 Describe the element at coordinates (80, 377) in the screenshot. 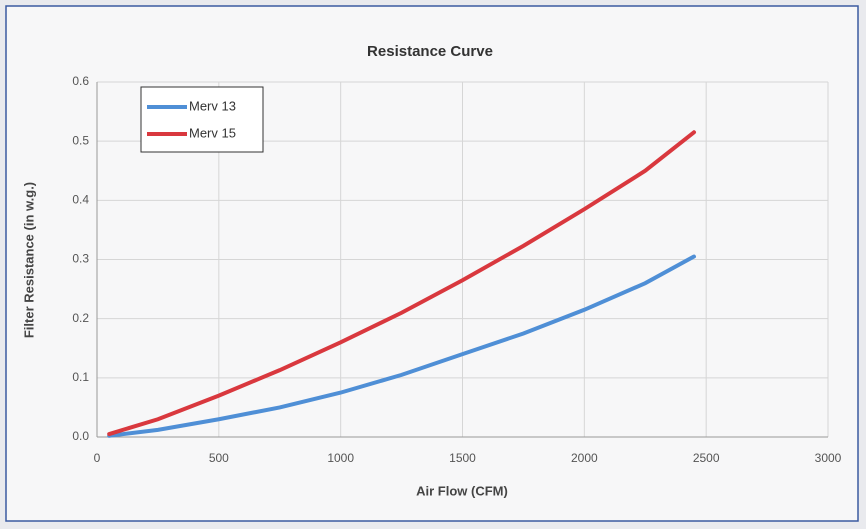

I see `y-tick-label: 0.1` at that location.